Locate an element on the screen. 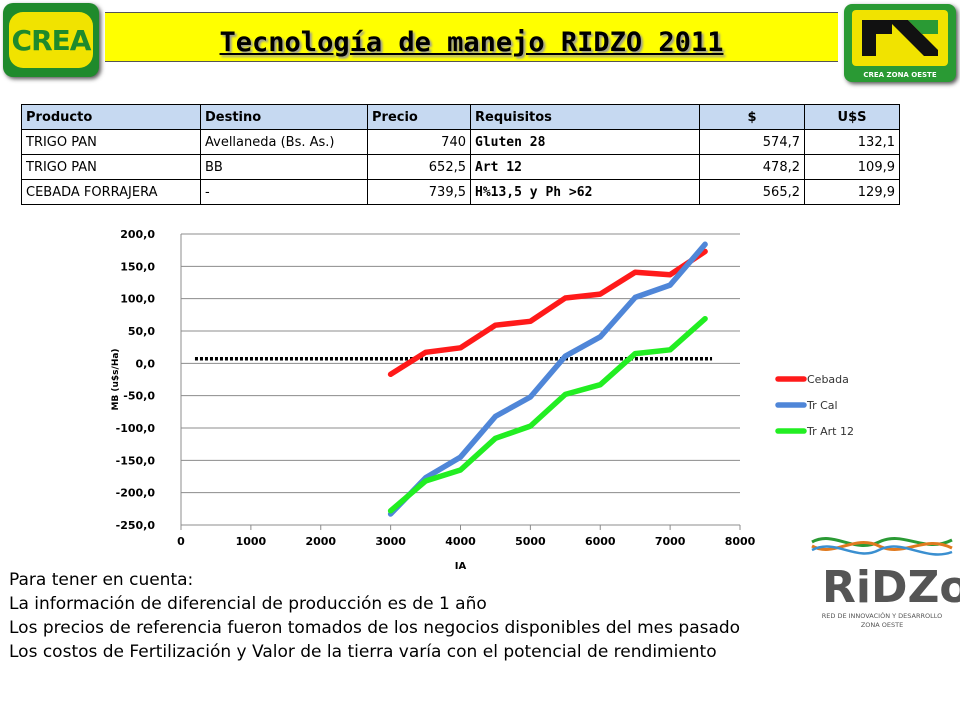 This screenshot has width=960, height=720. cell-requisitos: Art 12 is located at coordinates (585, 167).